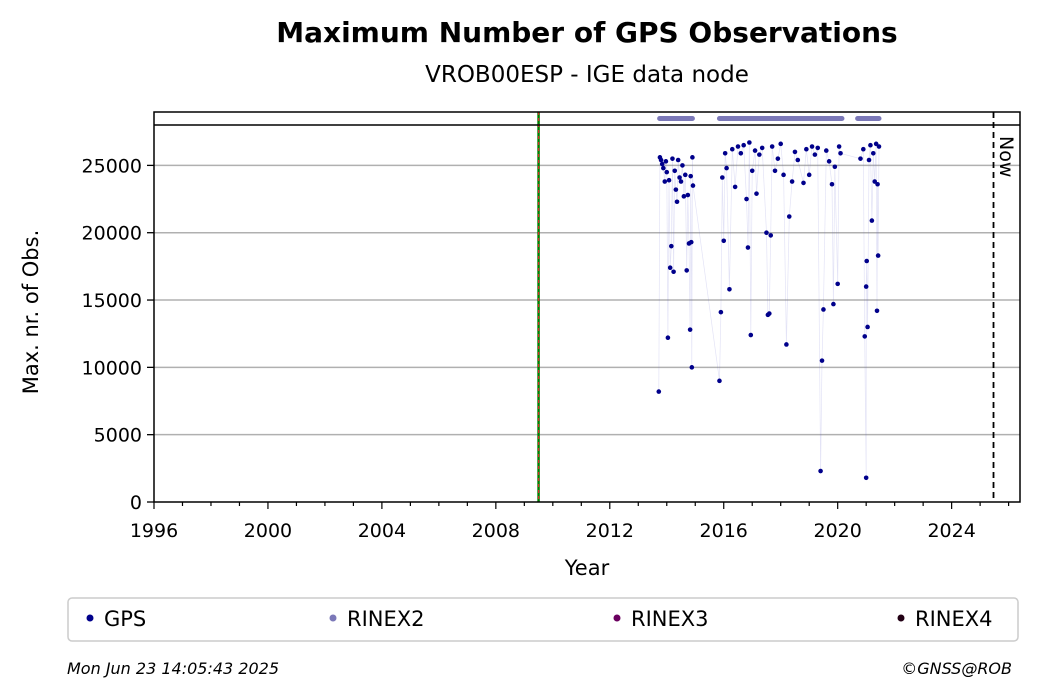  What do you see at coordinates (118, 436) in the screenshot?
I see `y-tick-label: 5000` at bounding box center [118, 436].